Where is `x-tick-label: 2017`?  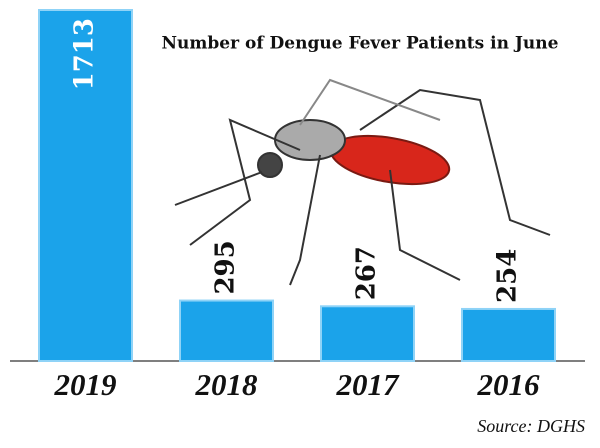 x-tick-label: 2017 is located at coordinates (368, 384).